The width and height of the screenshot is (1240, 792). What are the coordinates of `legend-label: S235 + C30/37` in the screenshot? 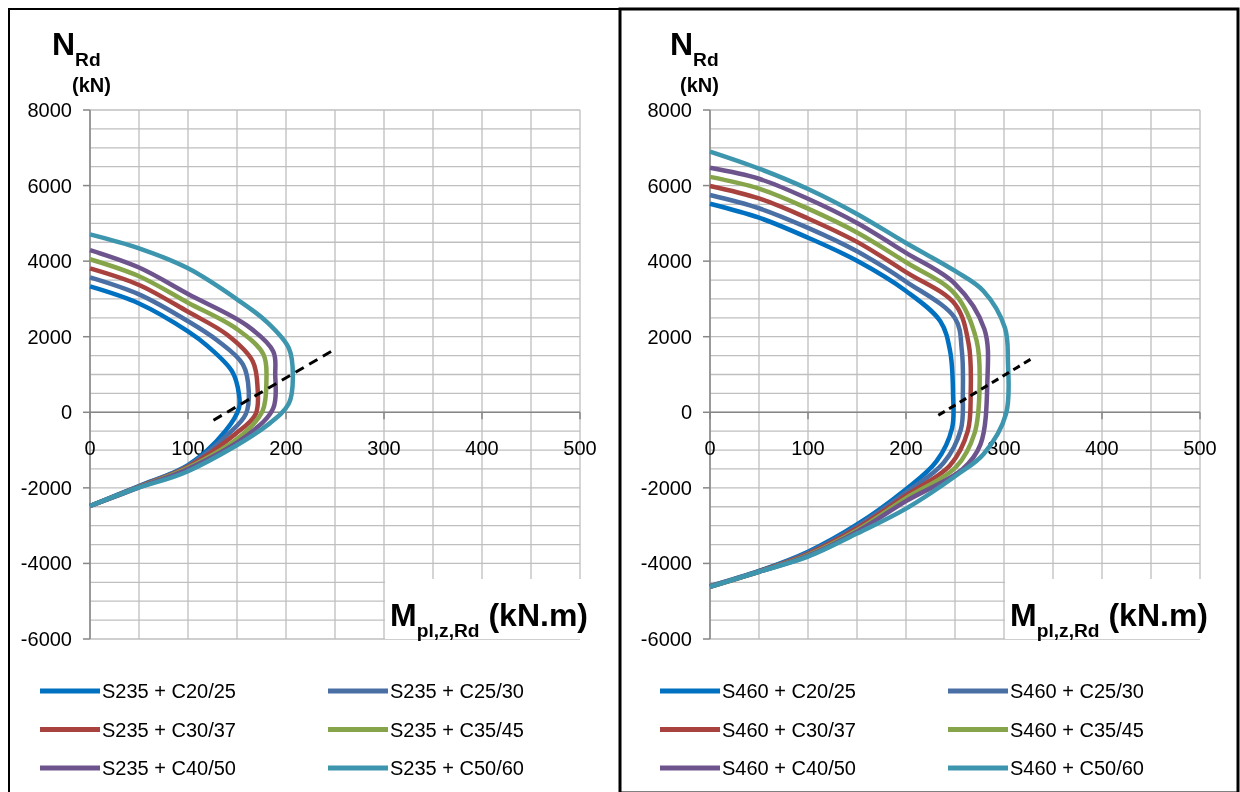 It's located at (169, 729).